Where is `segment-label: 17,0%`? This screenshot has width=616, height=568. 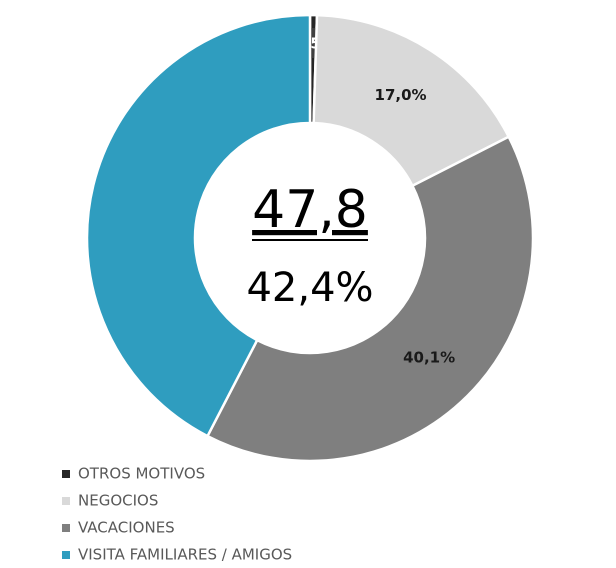
segment-label: 17,0% is located at coordinates (401, 95).